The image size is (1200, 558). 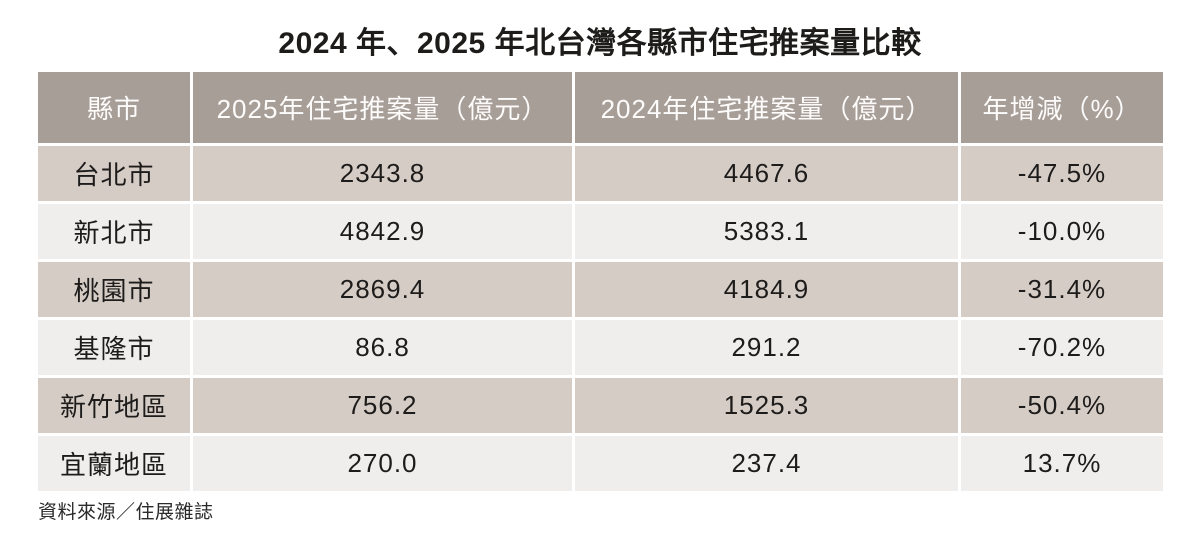 I want to click on table-row-keelung: 基隆市 86.8 291.2 -70.2%, so click(x=600, y=347).